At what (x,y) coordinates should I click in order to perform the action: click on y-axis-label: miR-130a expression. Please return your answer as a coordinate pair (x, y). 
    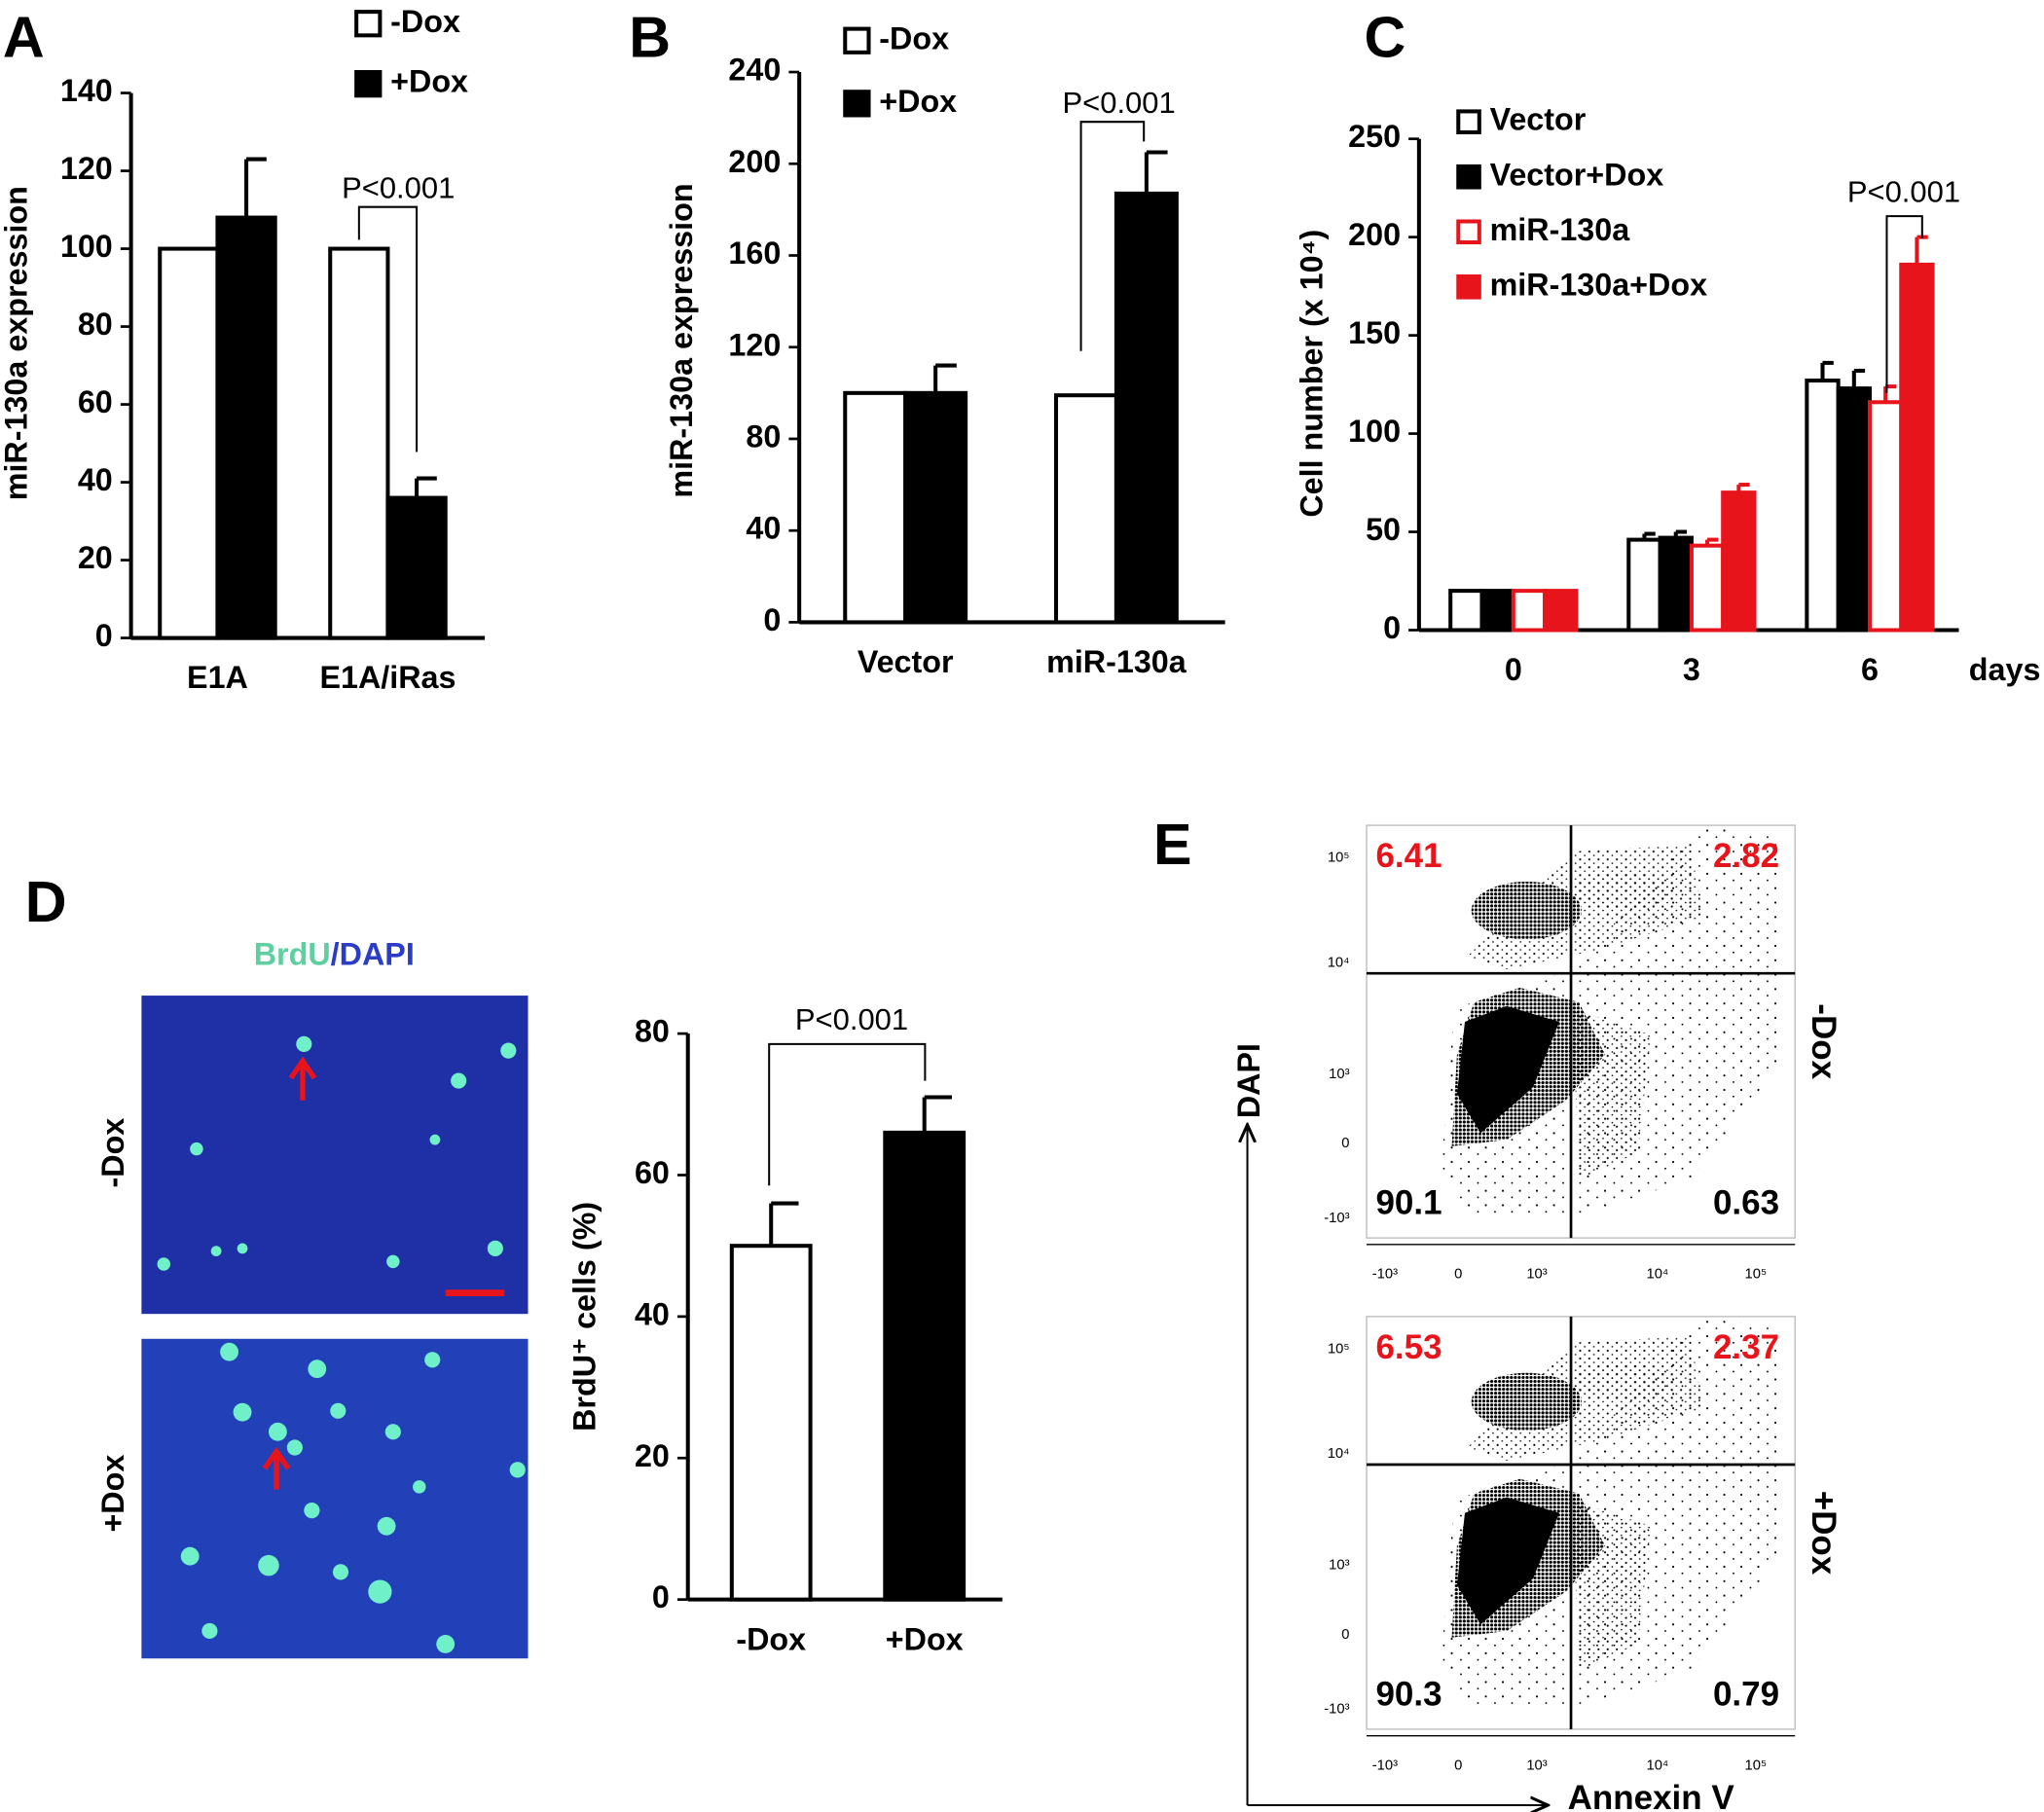
    Looking at the image, I should click on (17, 343).